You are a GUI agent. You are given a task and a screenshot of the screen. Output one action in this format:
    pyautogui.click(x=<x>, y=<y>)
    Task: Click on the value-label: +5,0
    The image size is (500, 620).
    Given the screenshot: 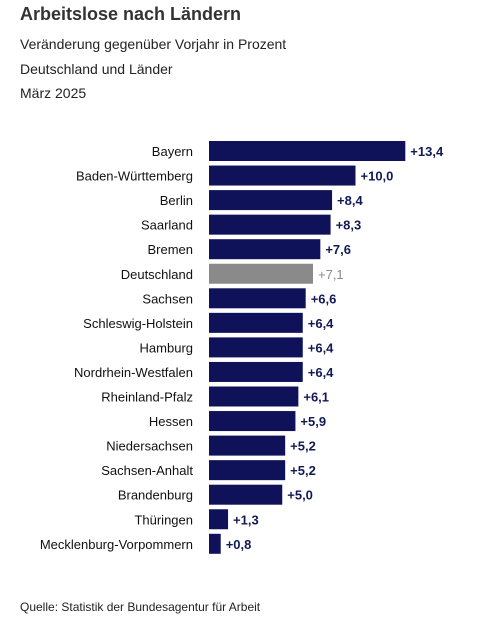 What is the action you would take?
    pyautogui.click(x=300, y=495)
    